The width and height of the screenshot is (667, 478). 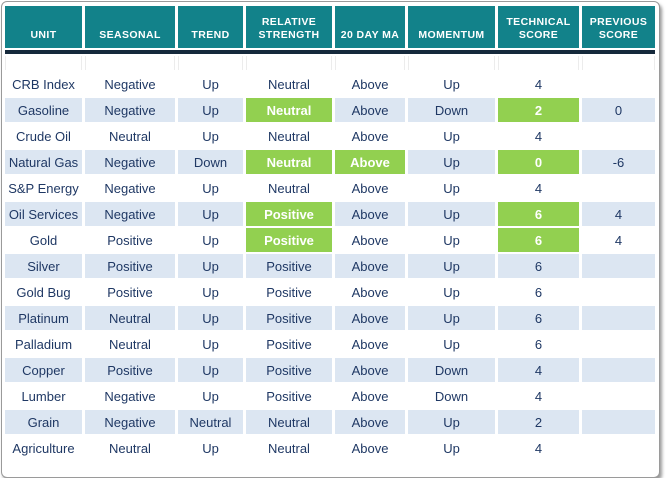 I want to click on column-header-previous-score: PREVIOUS SCORE, so click(x=618, y=27).